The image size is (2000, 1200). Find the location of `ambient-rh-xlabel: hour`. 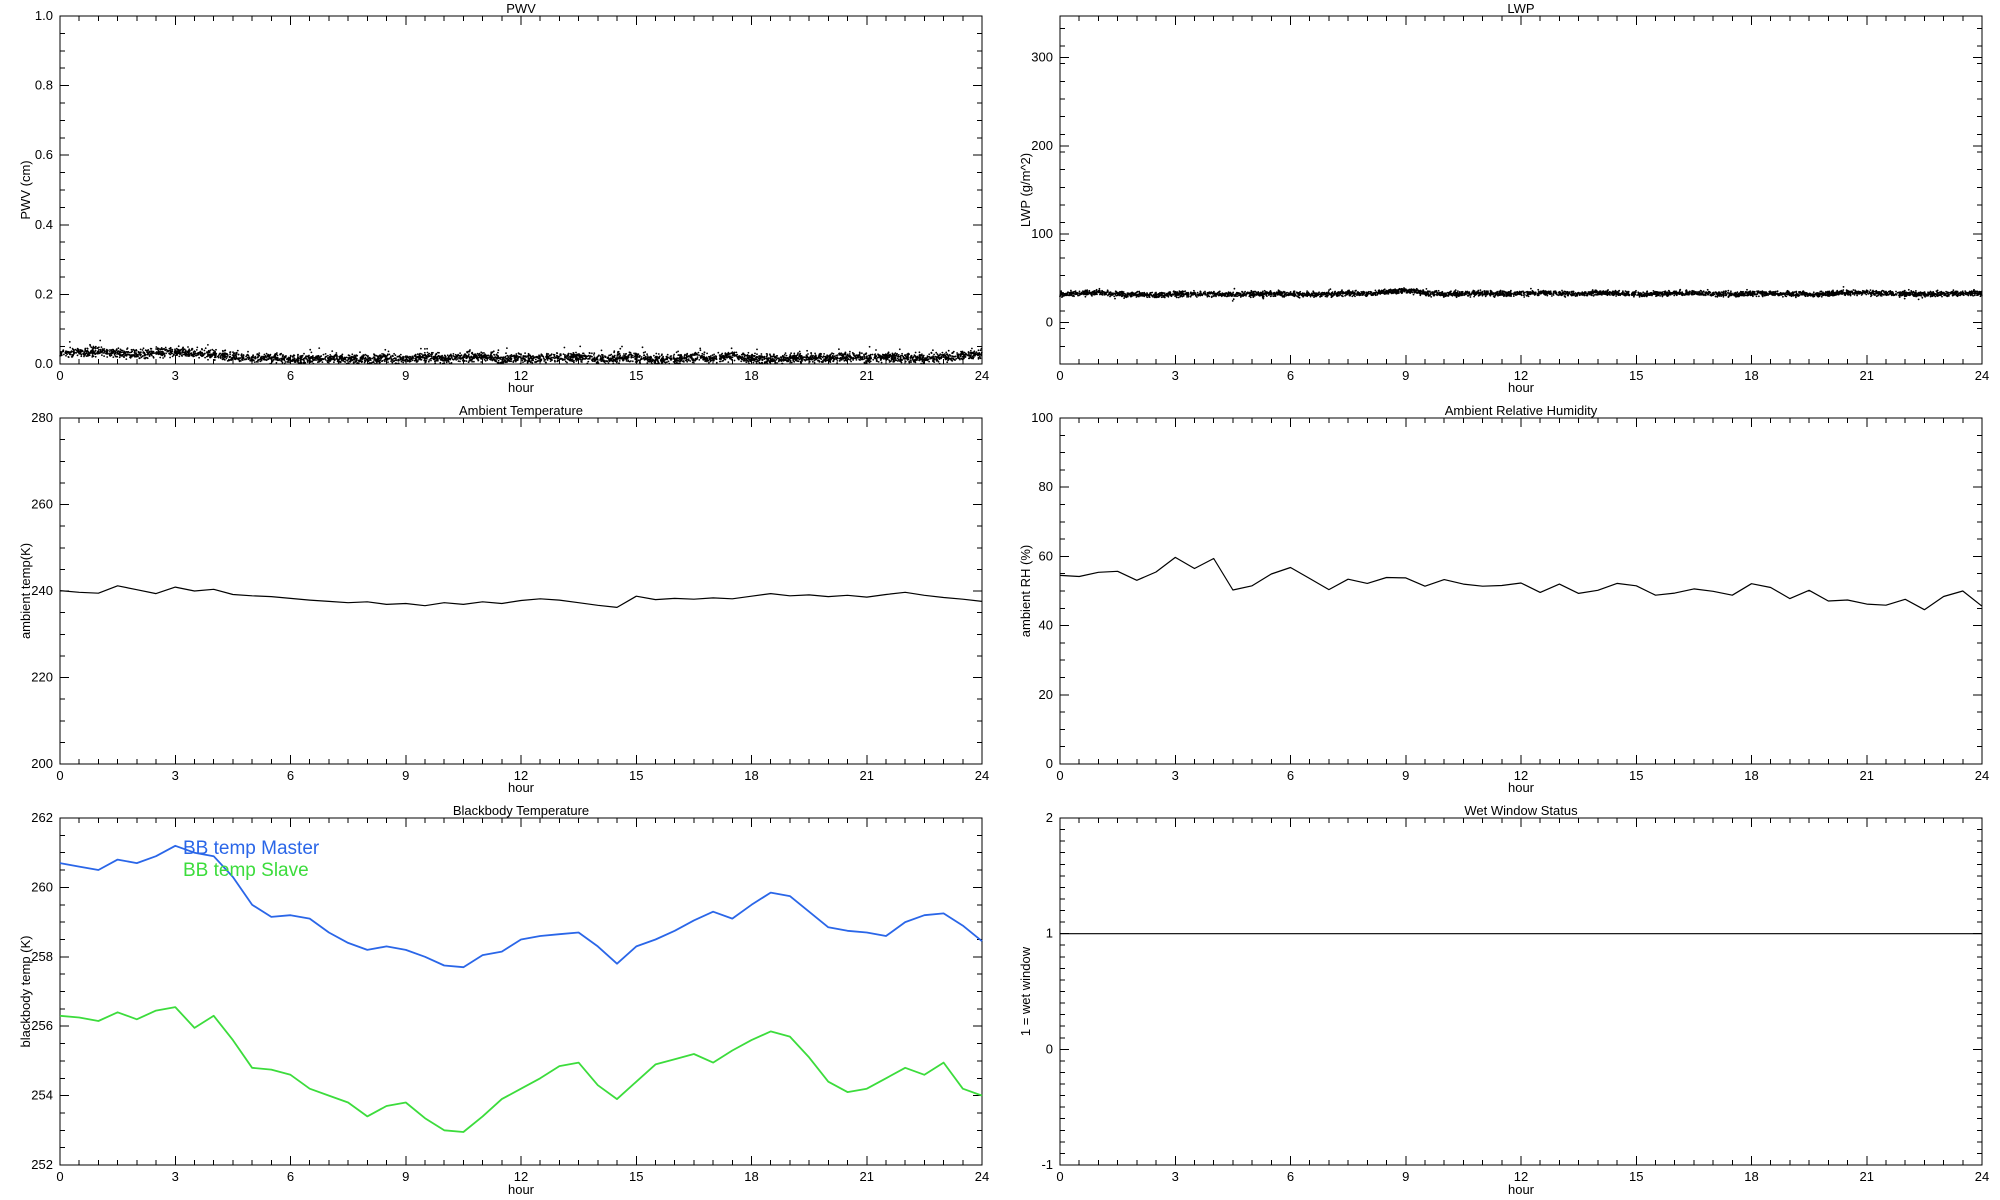

ambient-rh-xlabel: hour is located at coordinates (1521, 787).